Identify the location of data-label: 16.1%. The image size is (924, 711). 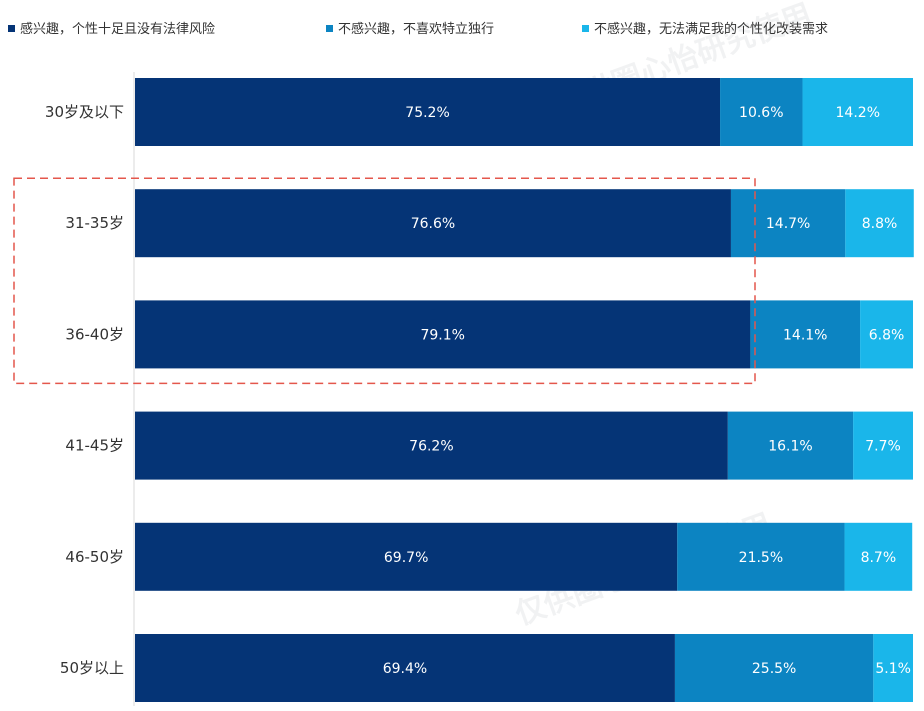
(790, 447).